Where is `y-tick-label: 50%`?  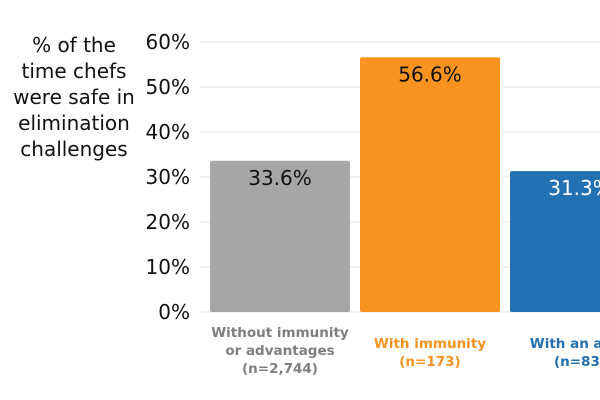
y-tick-label: 50% is located at coordinates (168, 87).